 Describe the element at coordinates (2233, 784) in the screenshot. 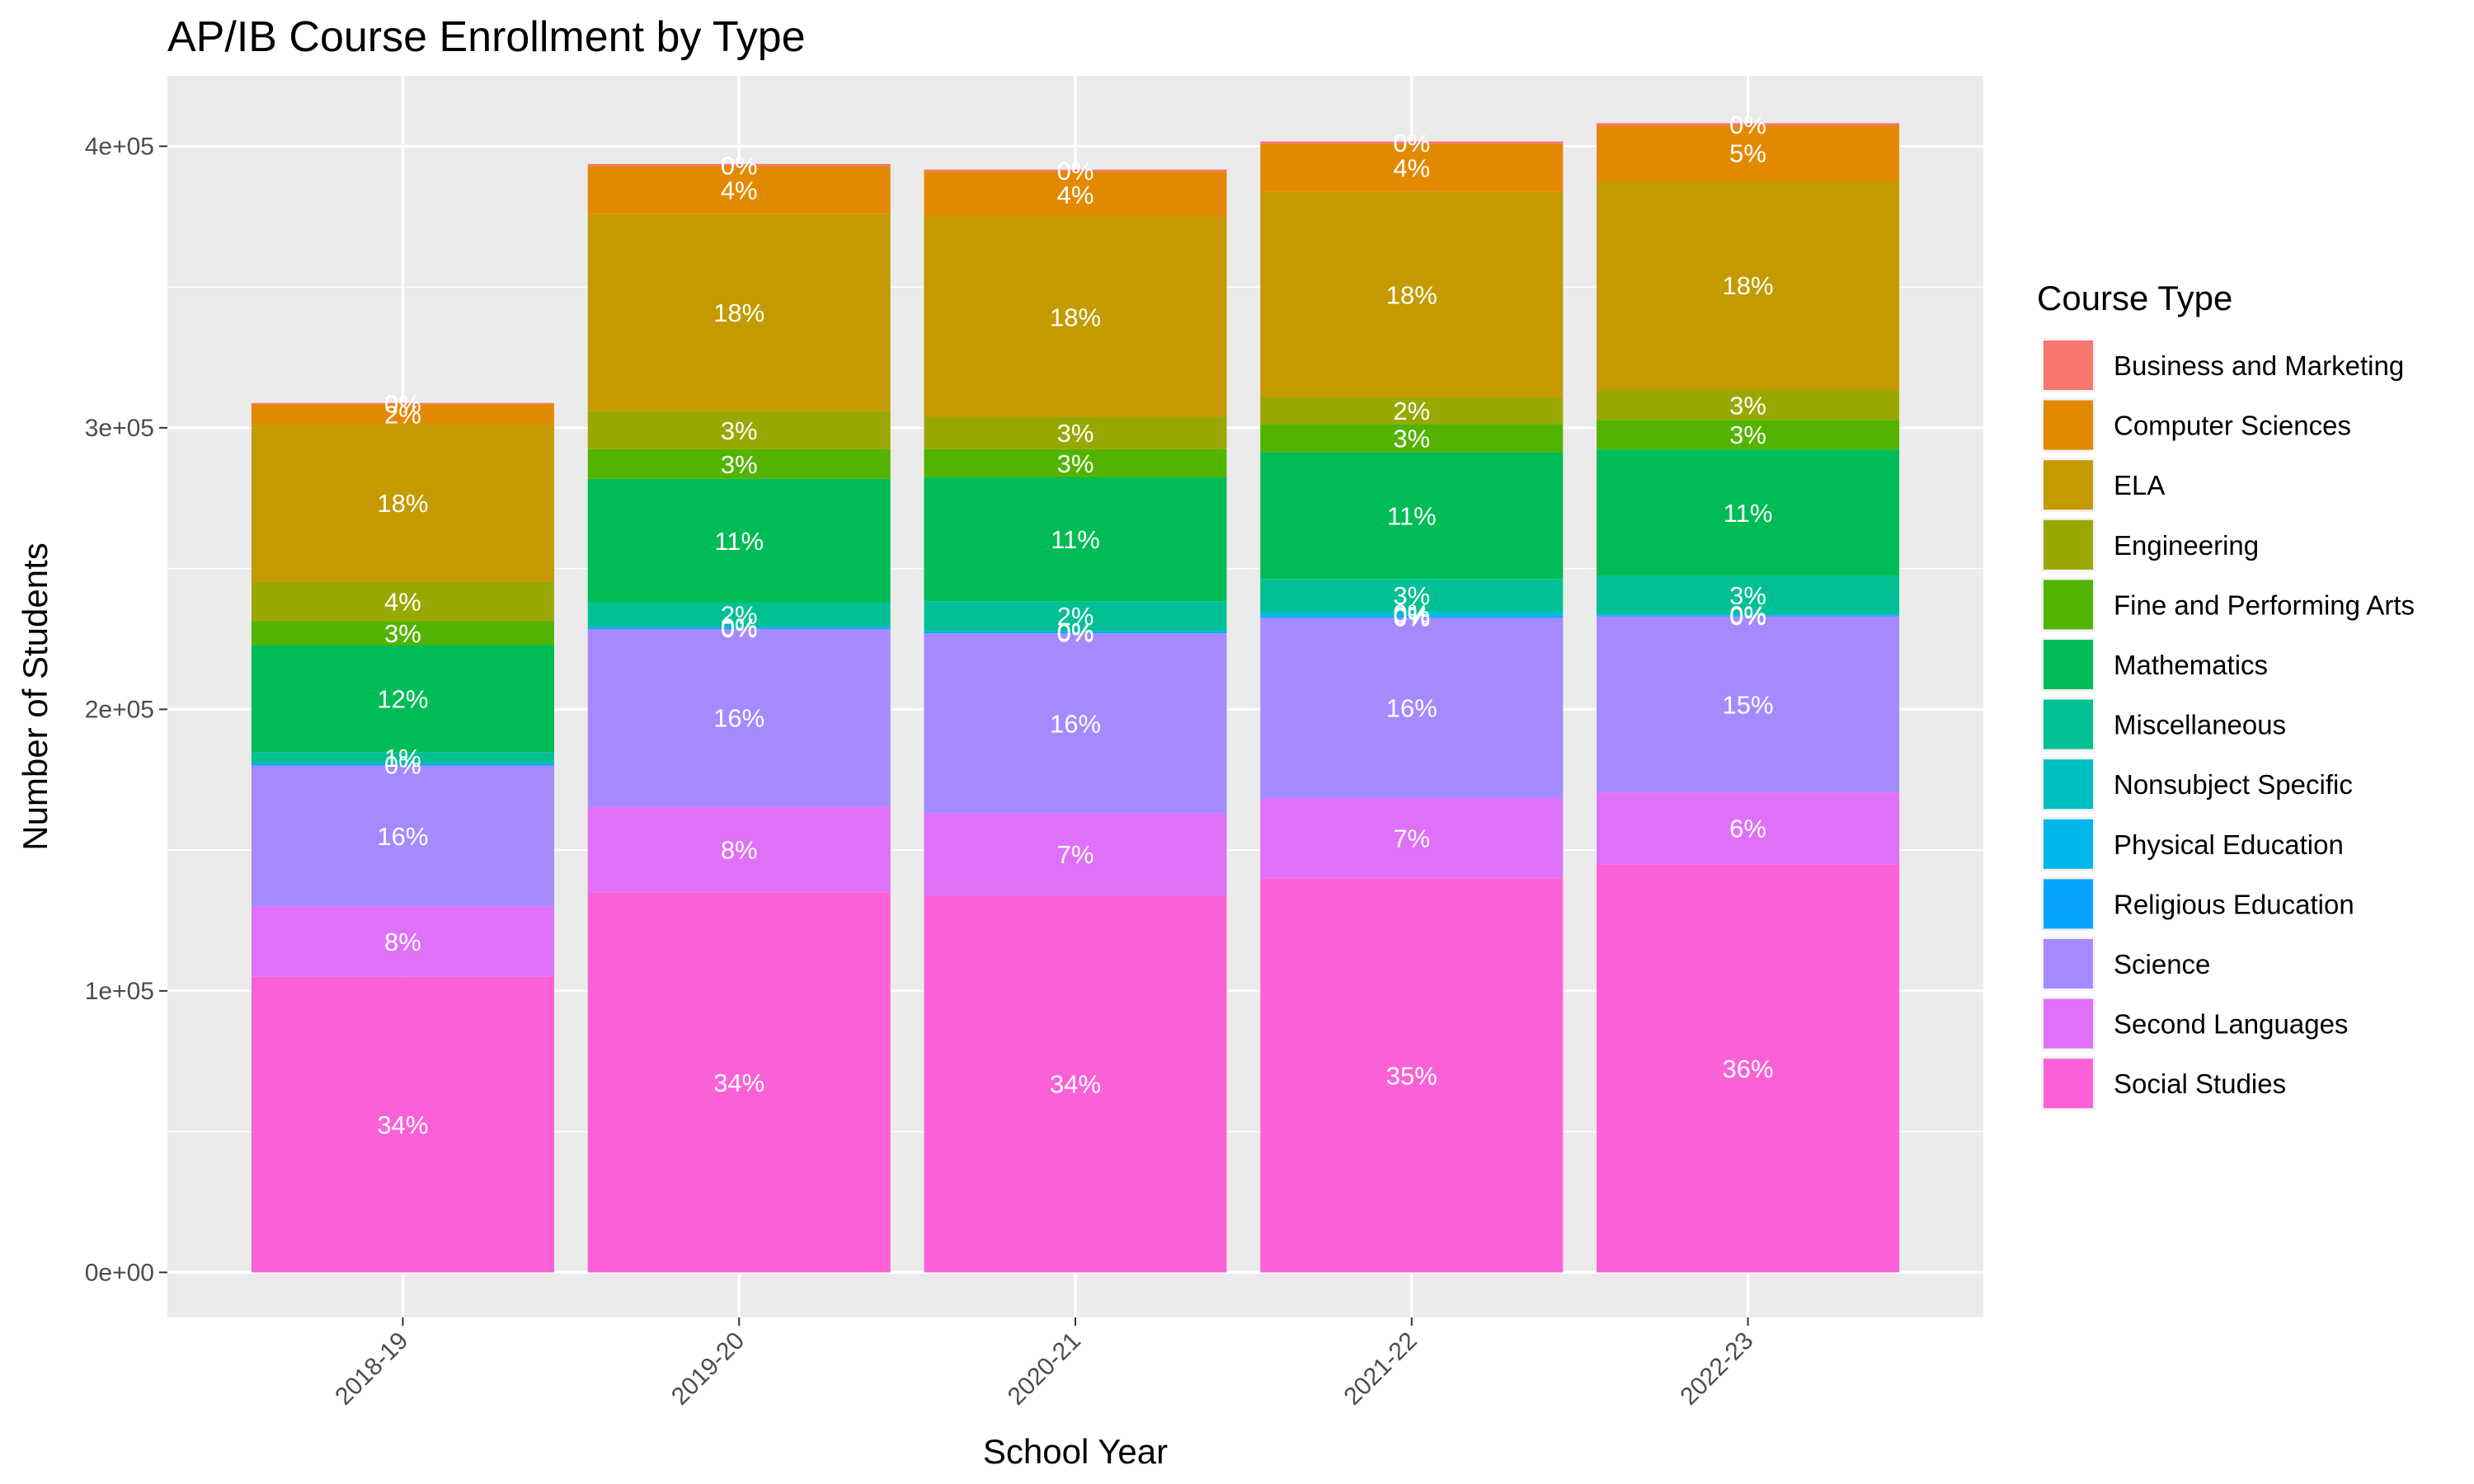

I see `legend-label: Nonsubject Specific` at that location.